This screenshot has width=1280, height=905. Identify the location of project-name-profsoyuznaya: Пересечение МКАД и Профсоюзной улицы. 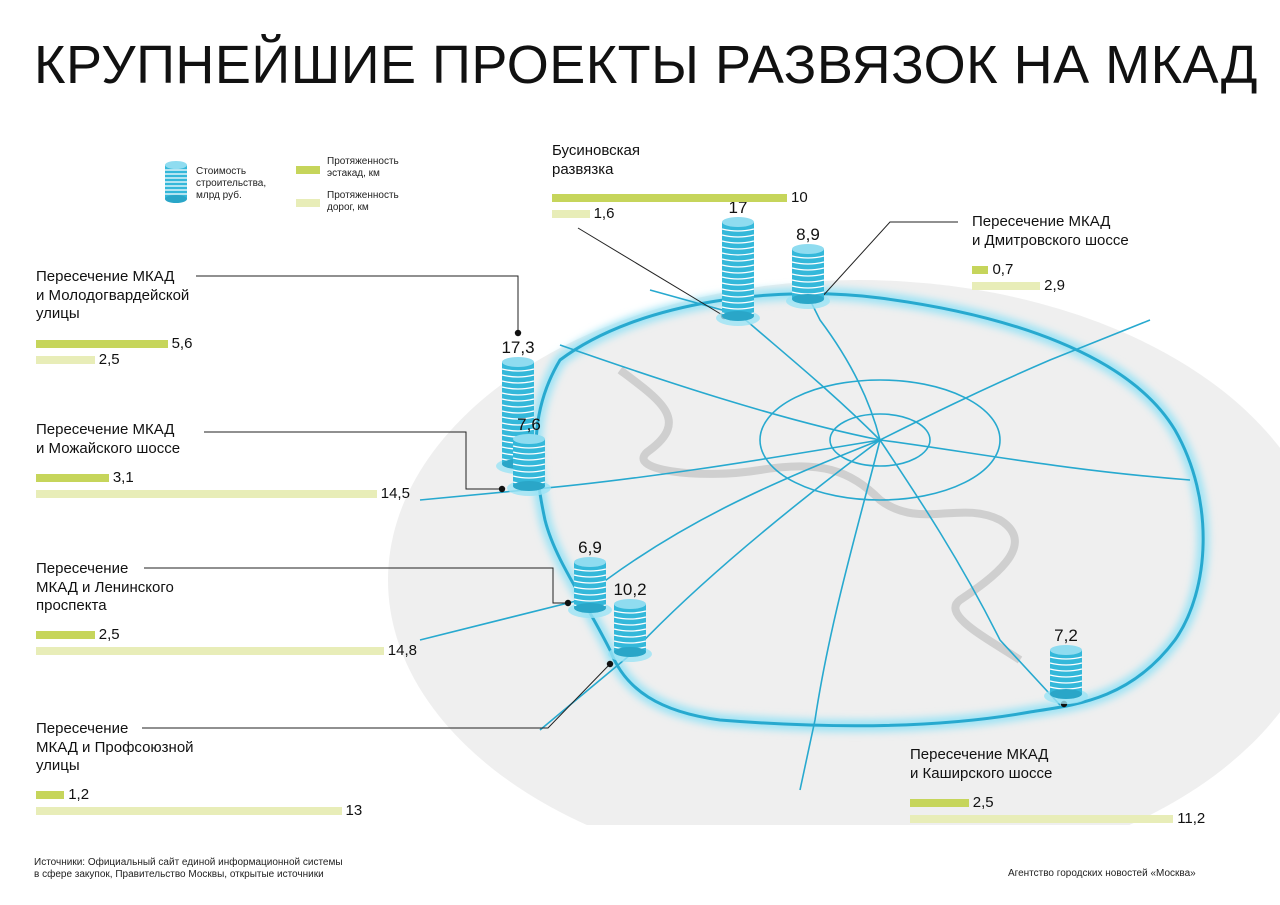
(115, 747).